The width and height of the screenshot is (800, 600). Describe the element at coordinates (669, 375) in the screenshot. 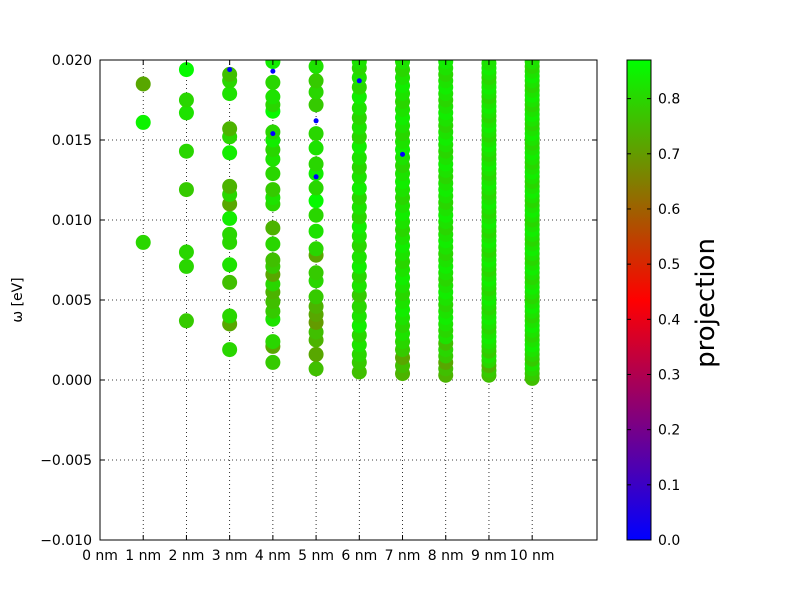

I see `colorbar-tick-label: 0.3` at that location.